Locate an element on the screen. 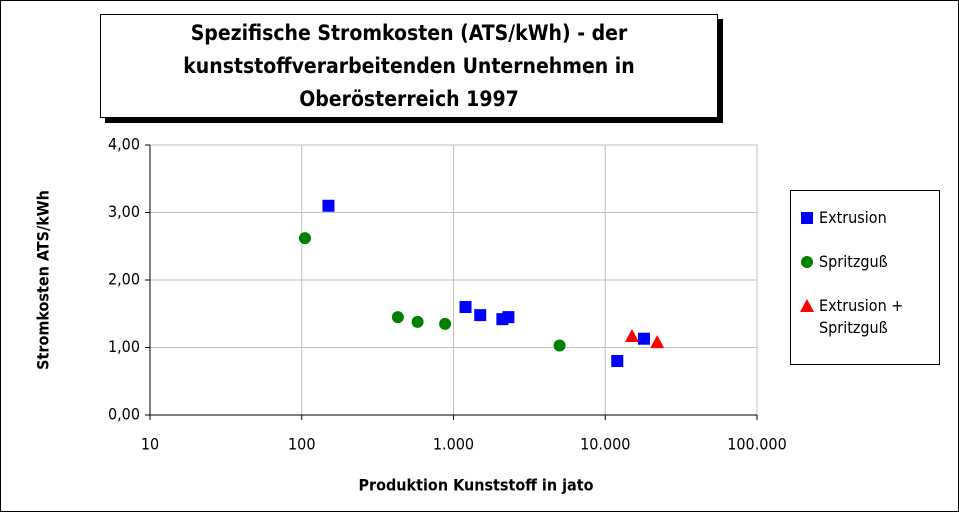  legend-label: Extrusion + Spritzguß is located at coordinates (861, 316).